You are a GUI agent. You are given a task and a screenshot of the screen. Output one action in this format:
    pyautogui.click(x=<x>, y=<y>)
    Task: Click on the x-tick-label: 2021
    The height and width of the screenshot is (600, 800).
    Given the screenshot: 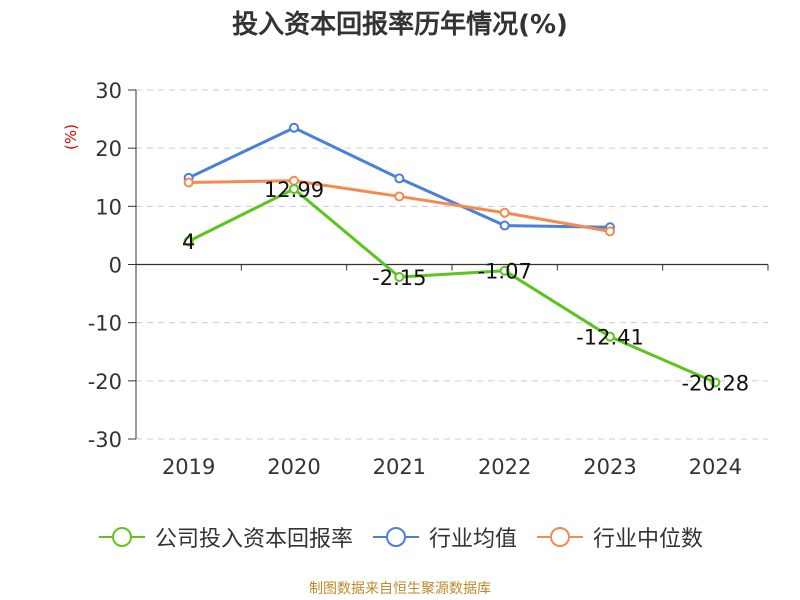 What is the action you would take?
    pyautogui.click(x=399, y=467)
    